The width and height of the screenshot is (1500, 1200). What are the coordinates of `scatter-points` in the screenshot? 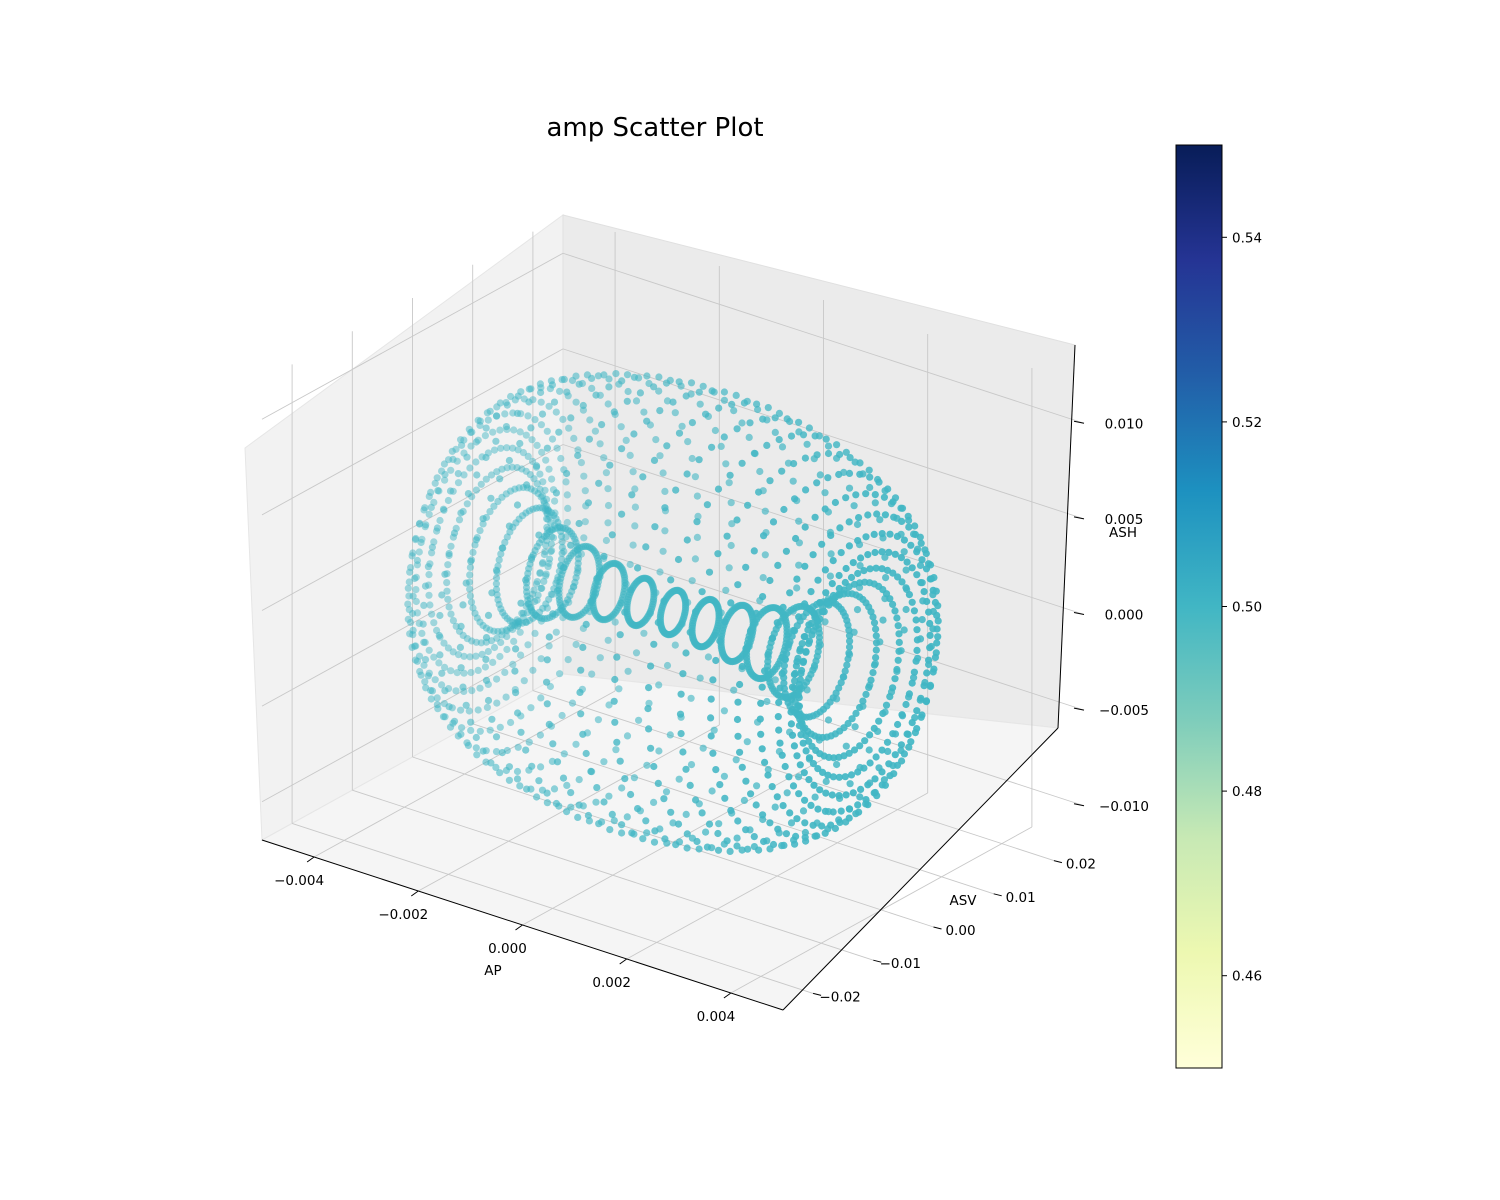 It's located at (673, 613).